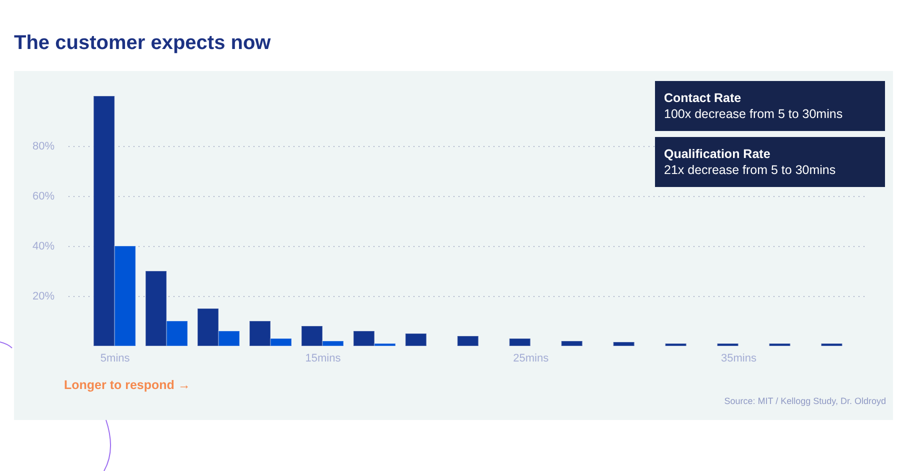 The height and width of the screenshot is (471, 917). I want to click on annotation: 21x decrease from 5 to 30mins, so click(750, 170).